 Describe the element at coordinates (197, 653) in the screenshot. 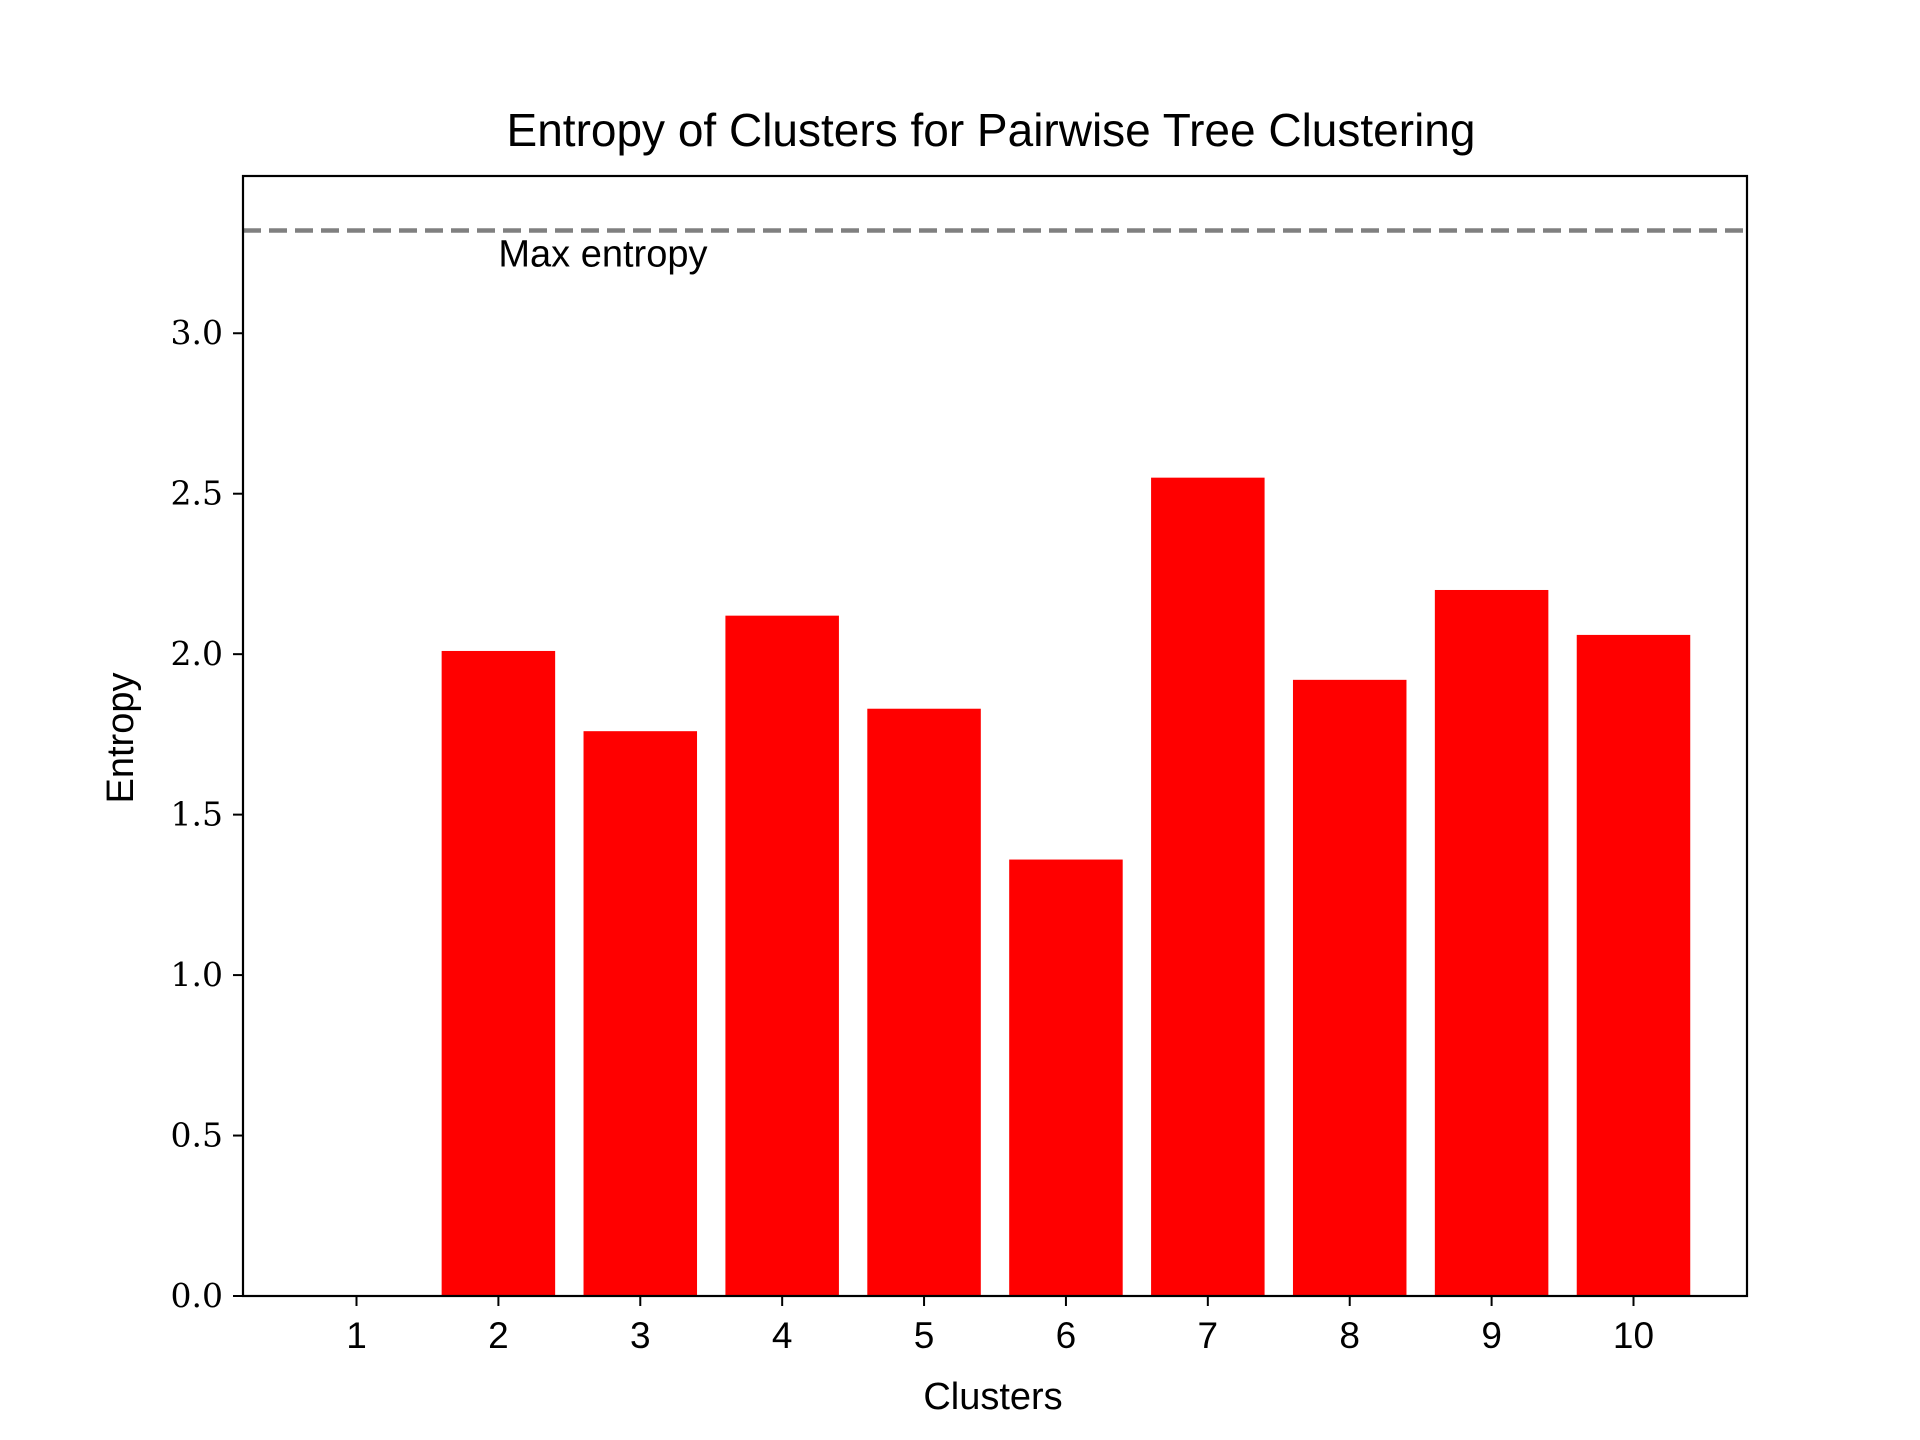

I see `y-tick-label: 2.0` at that location.